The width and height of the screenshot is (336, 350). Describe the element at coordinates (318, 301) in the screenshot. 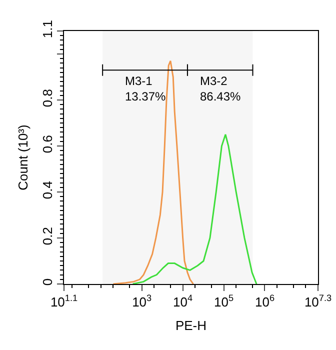

I see `x-tick-label: 10$^{7.3}$` at that location.